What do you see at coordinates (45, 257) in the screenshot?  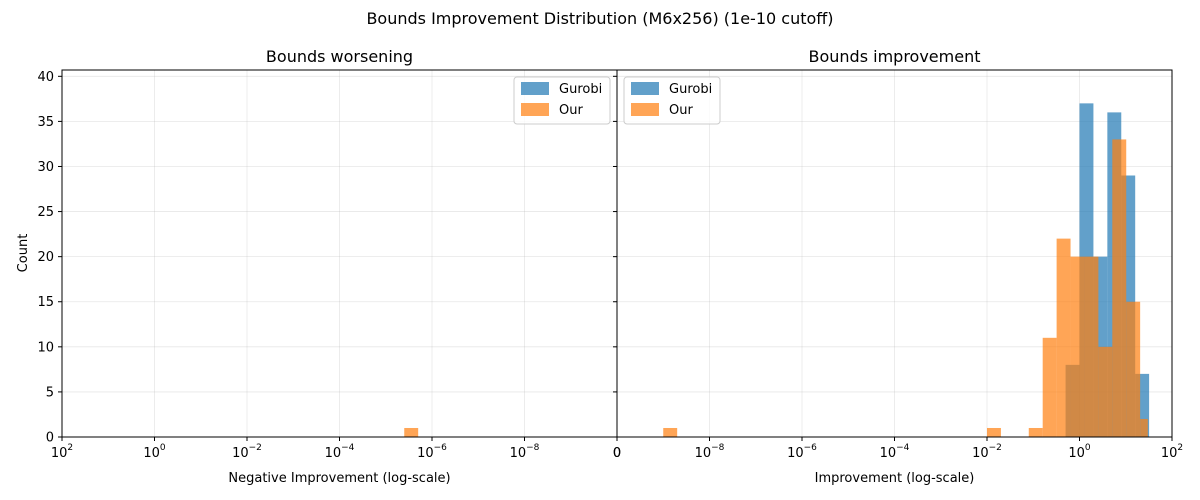 I see `left-y-tick-label: 20` at bounding box center [45, 257].